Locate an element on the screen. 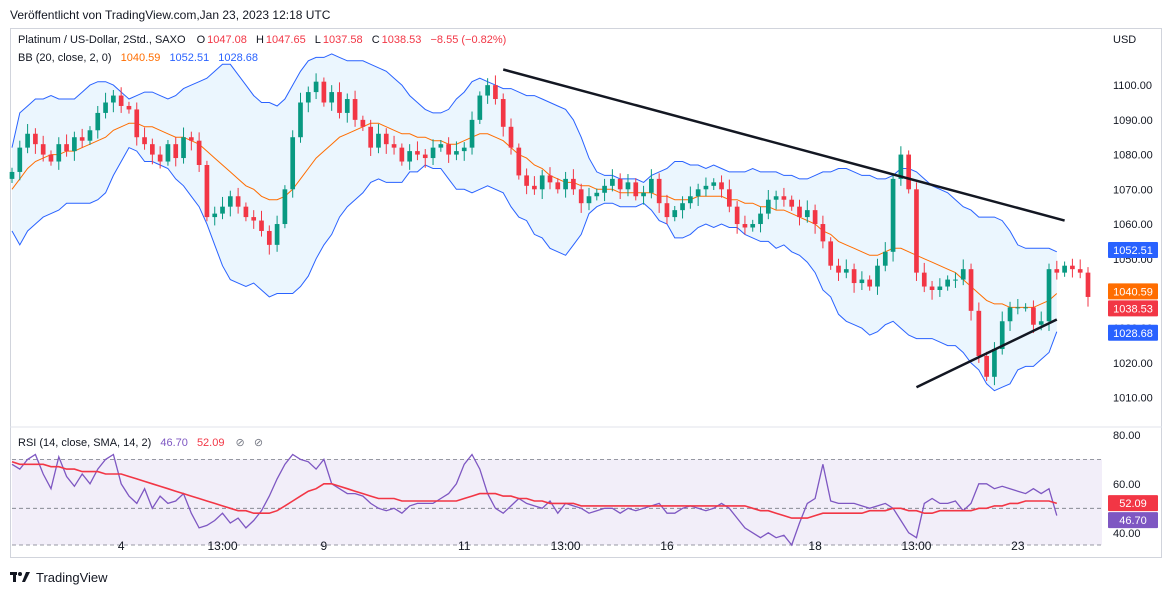  price-tick-label: 1090.00 is located at coordinates (1133, 121).